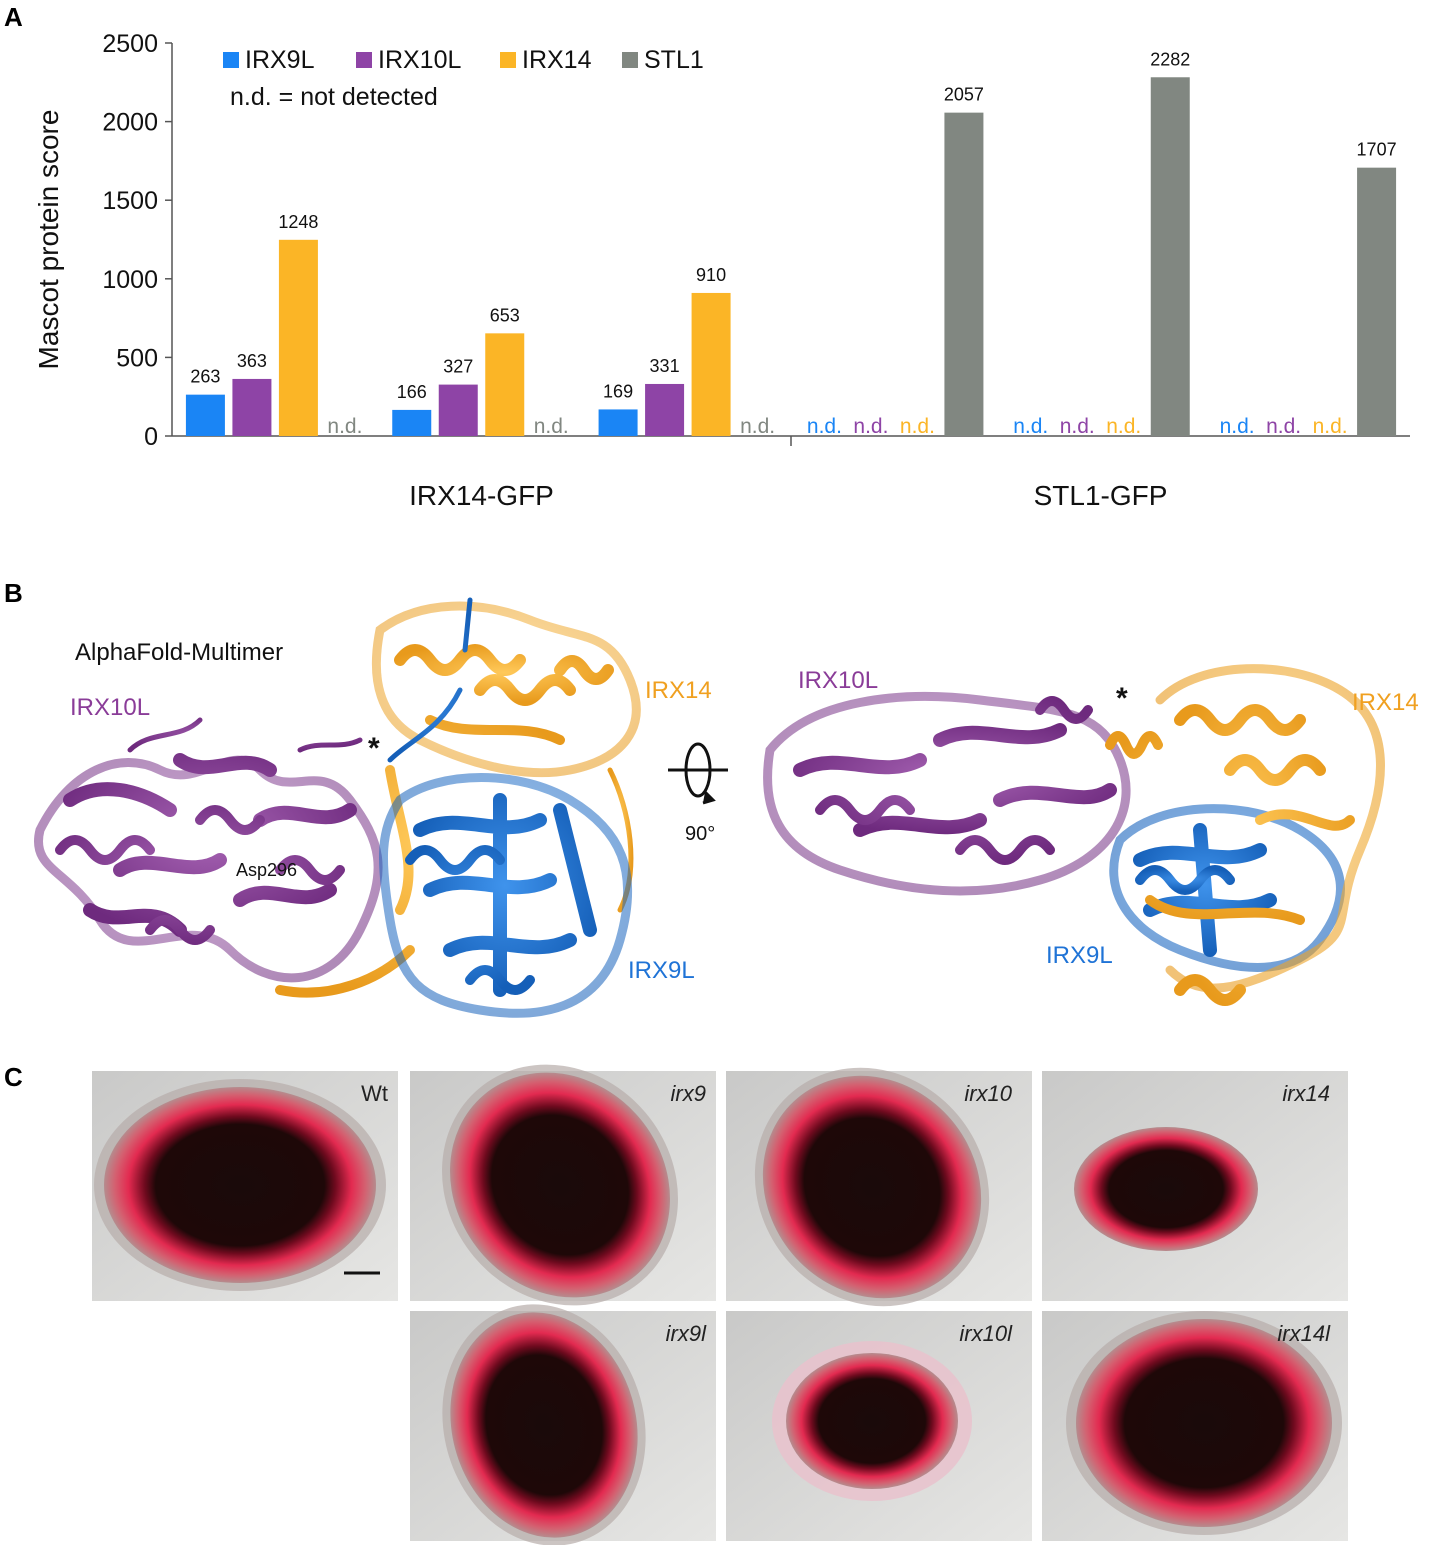 This screenshot has height=1545, width=1431. What do you see at coordinates (412, 392) in the screenshot?
I see `bar-value-label: 166` at bounding box center [412, 392].